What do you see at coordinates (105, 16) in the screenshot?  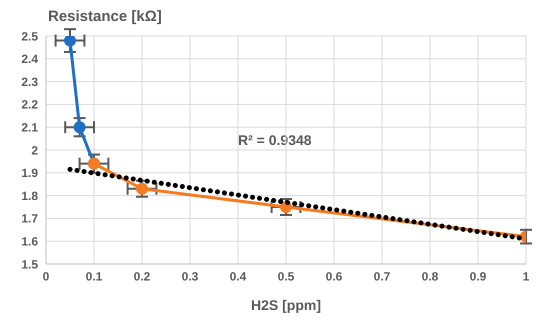 I see `y-axis-title: Resistance [kΩ]` at bounding box center [105, 16].